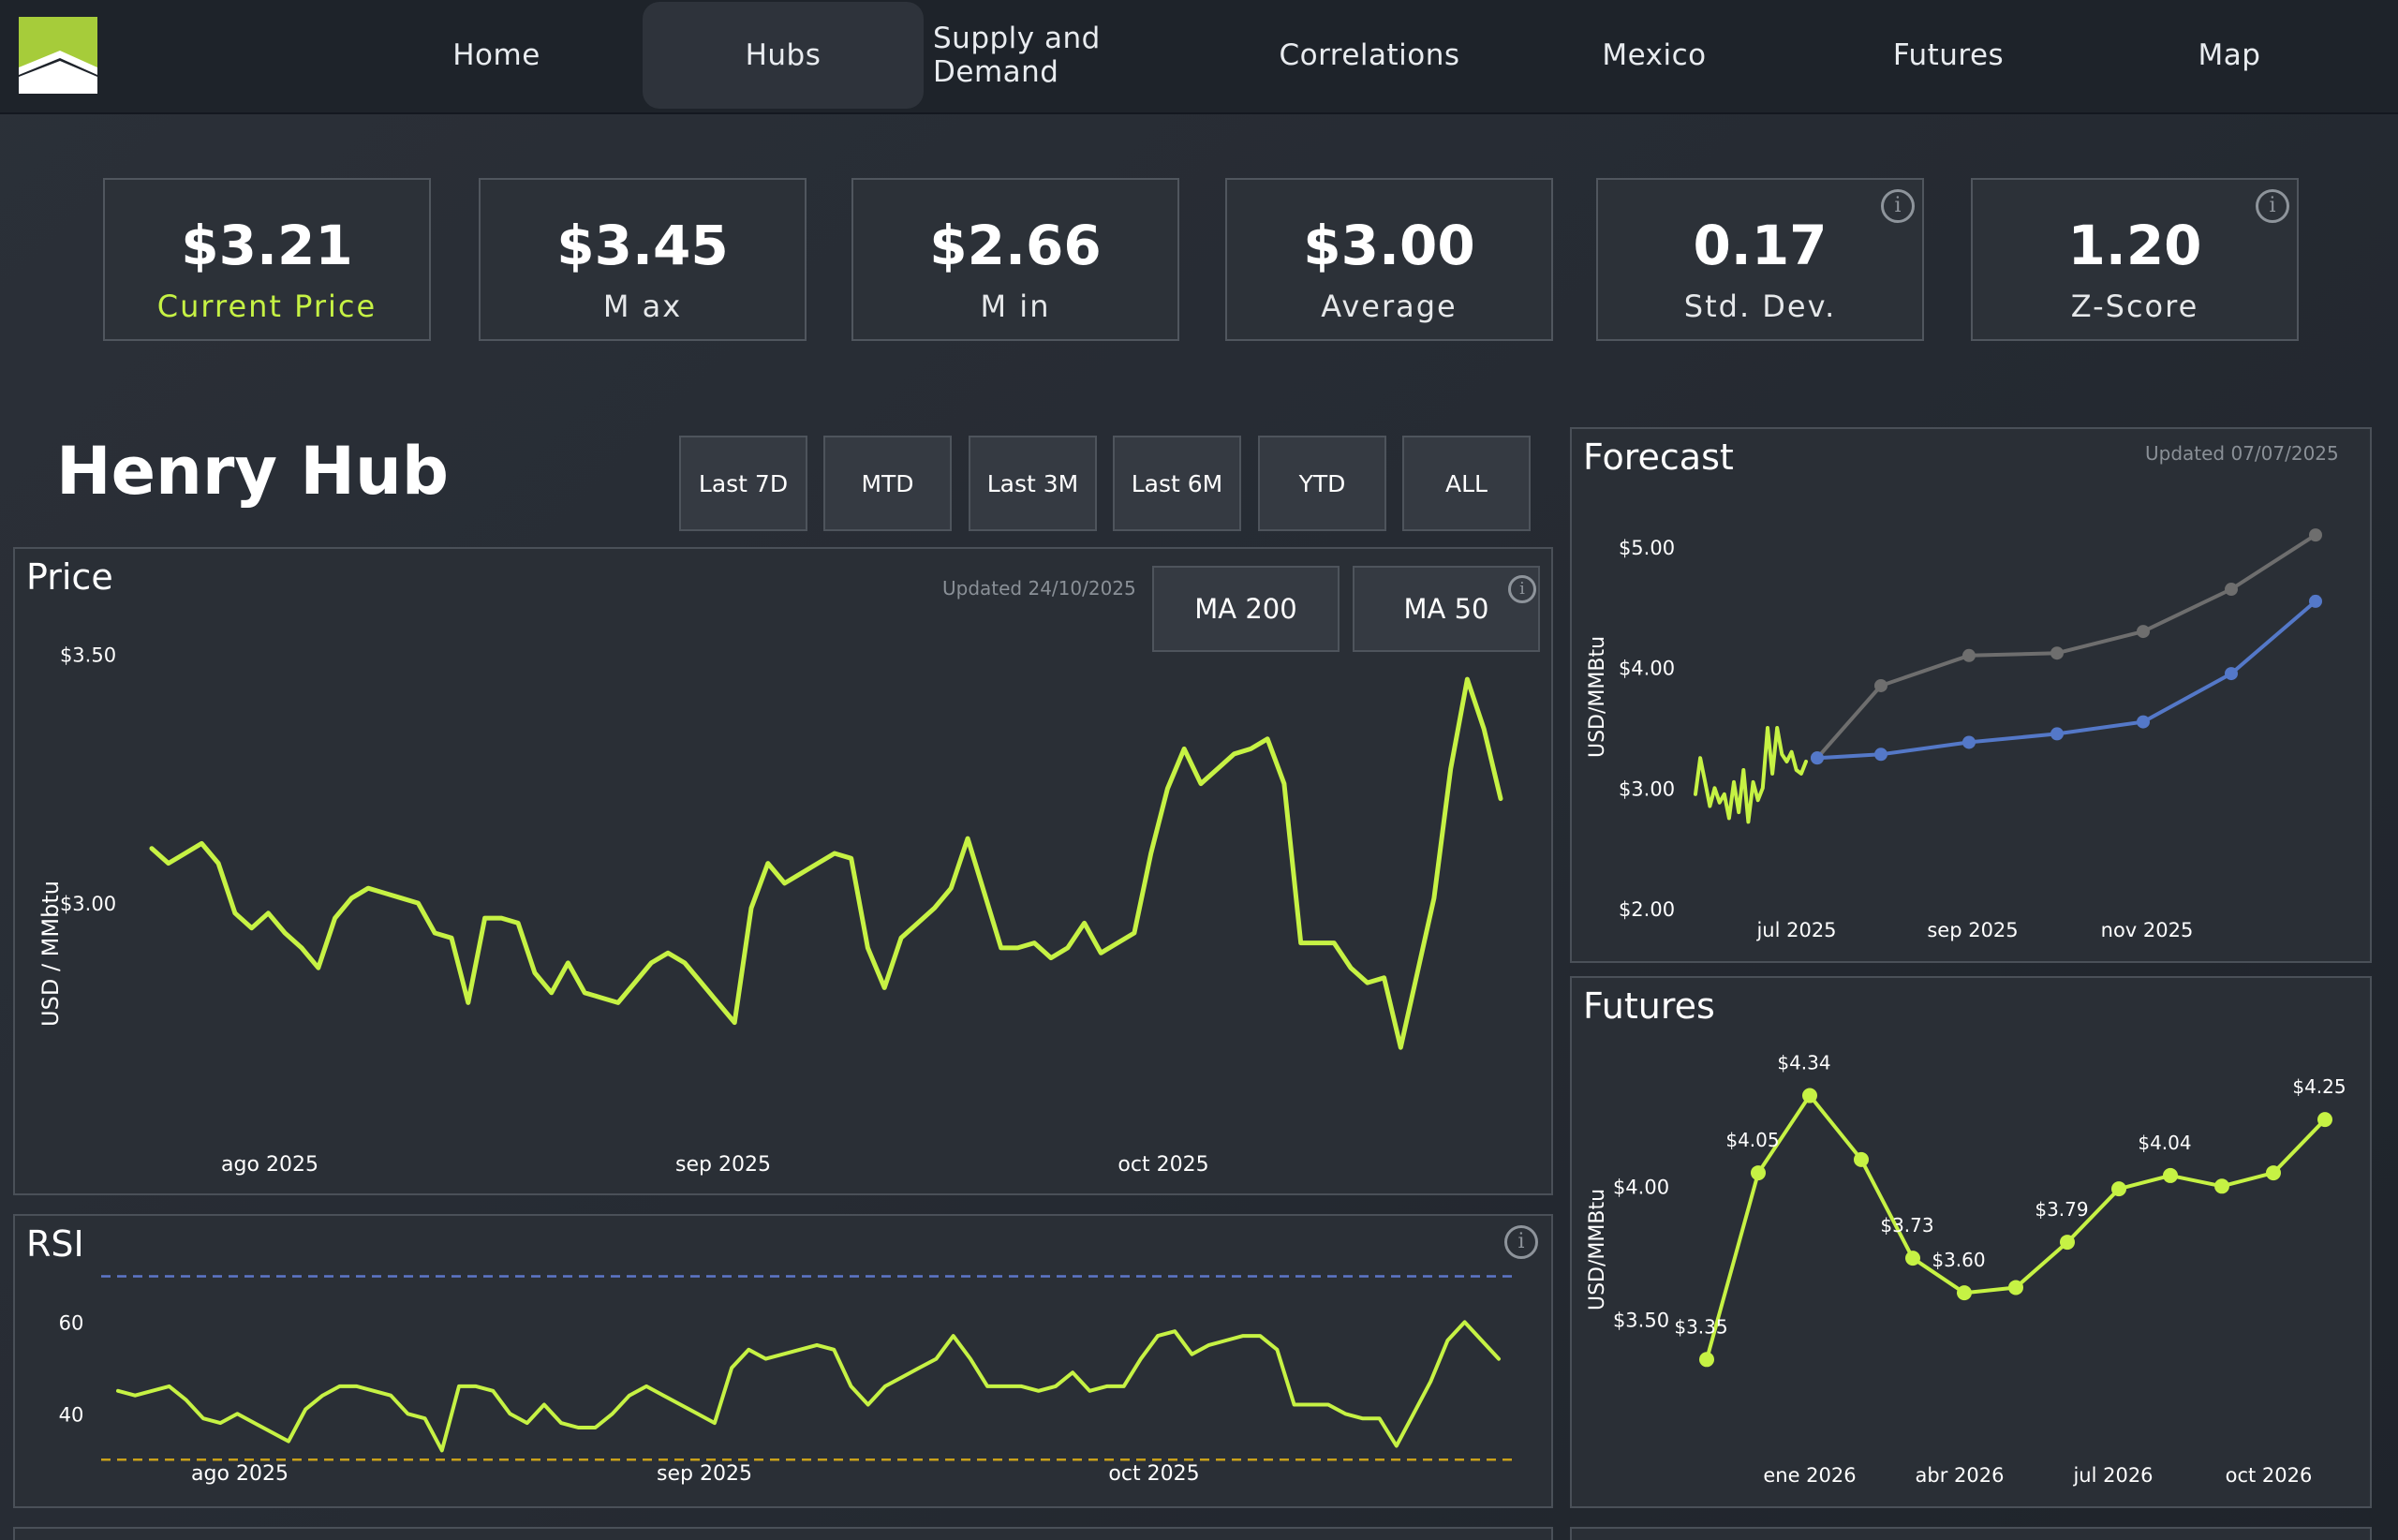 This screenshot has width=2398, height=1540. Describe the element at coordinates (267, 259) in the screenshot. I see `kpi-card-current-price: $3.21 Current Price` at that location.